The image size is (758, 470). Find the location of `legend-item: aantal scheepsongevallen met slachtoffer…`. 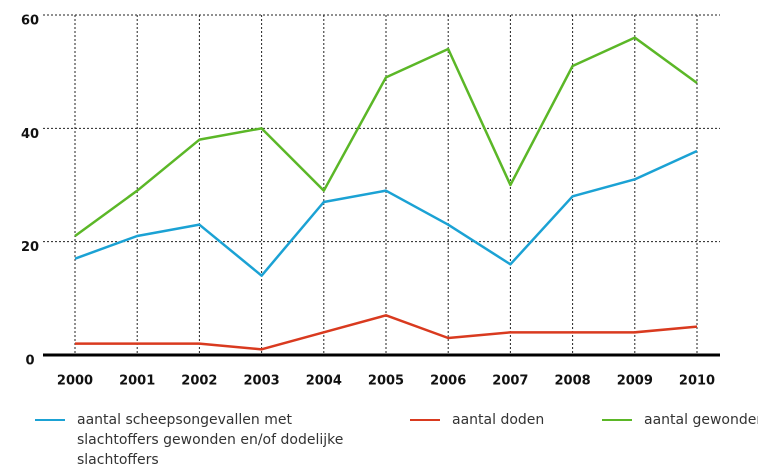

legend-item: aantal scheepsongevallen met slachtoffer… is located at coordinates (201, 440).